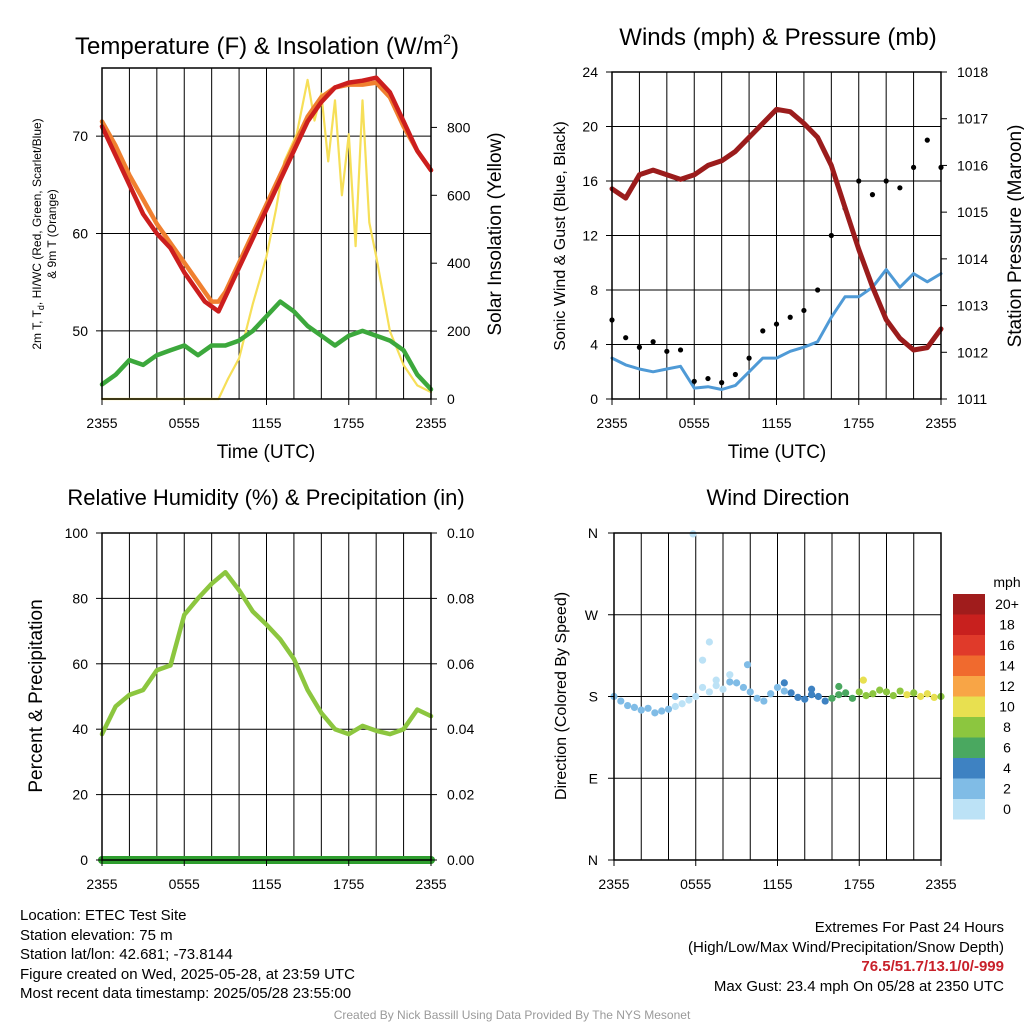 Image resolution: width=1024 pixels, height=1024 pixels. I want to click on winds-xtick-label: 2355, so click(940, 423).